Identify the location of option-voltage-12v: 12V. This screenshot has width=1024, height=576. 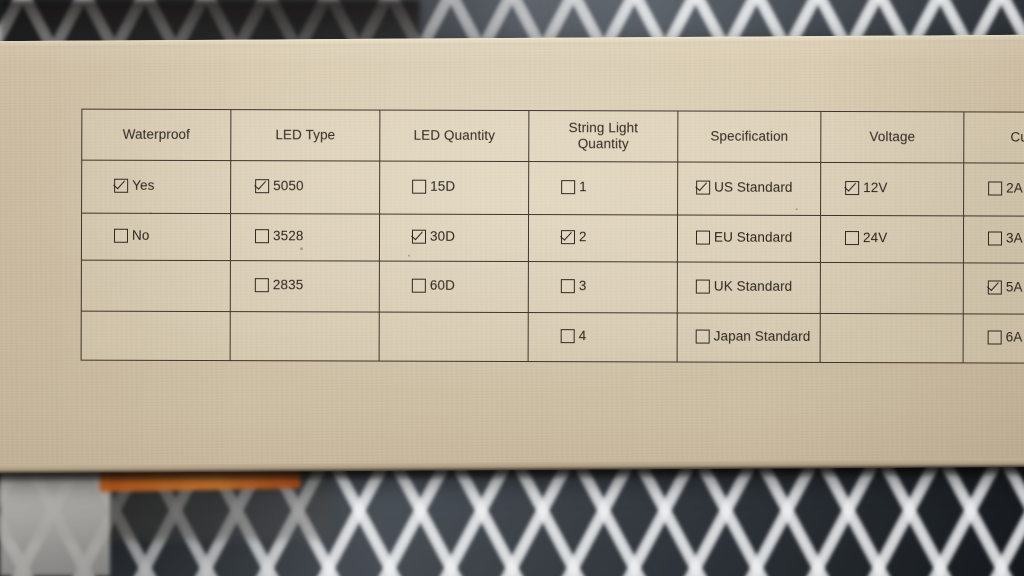
(859, 187).